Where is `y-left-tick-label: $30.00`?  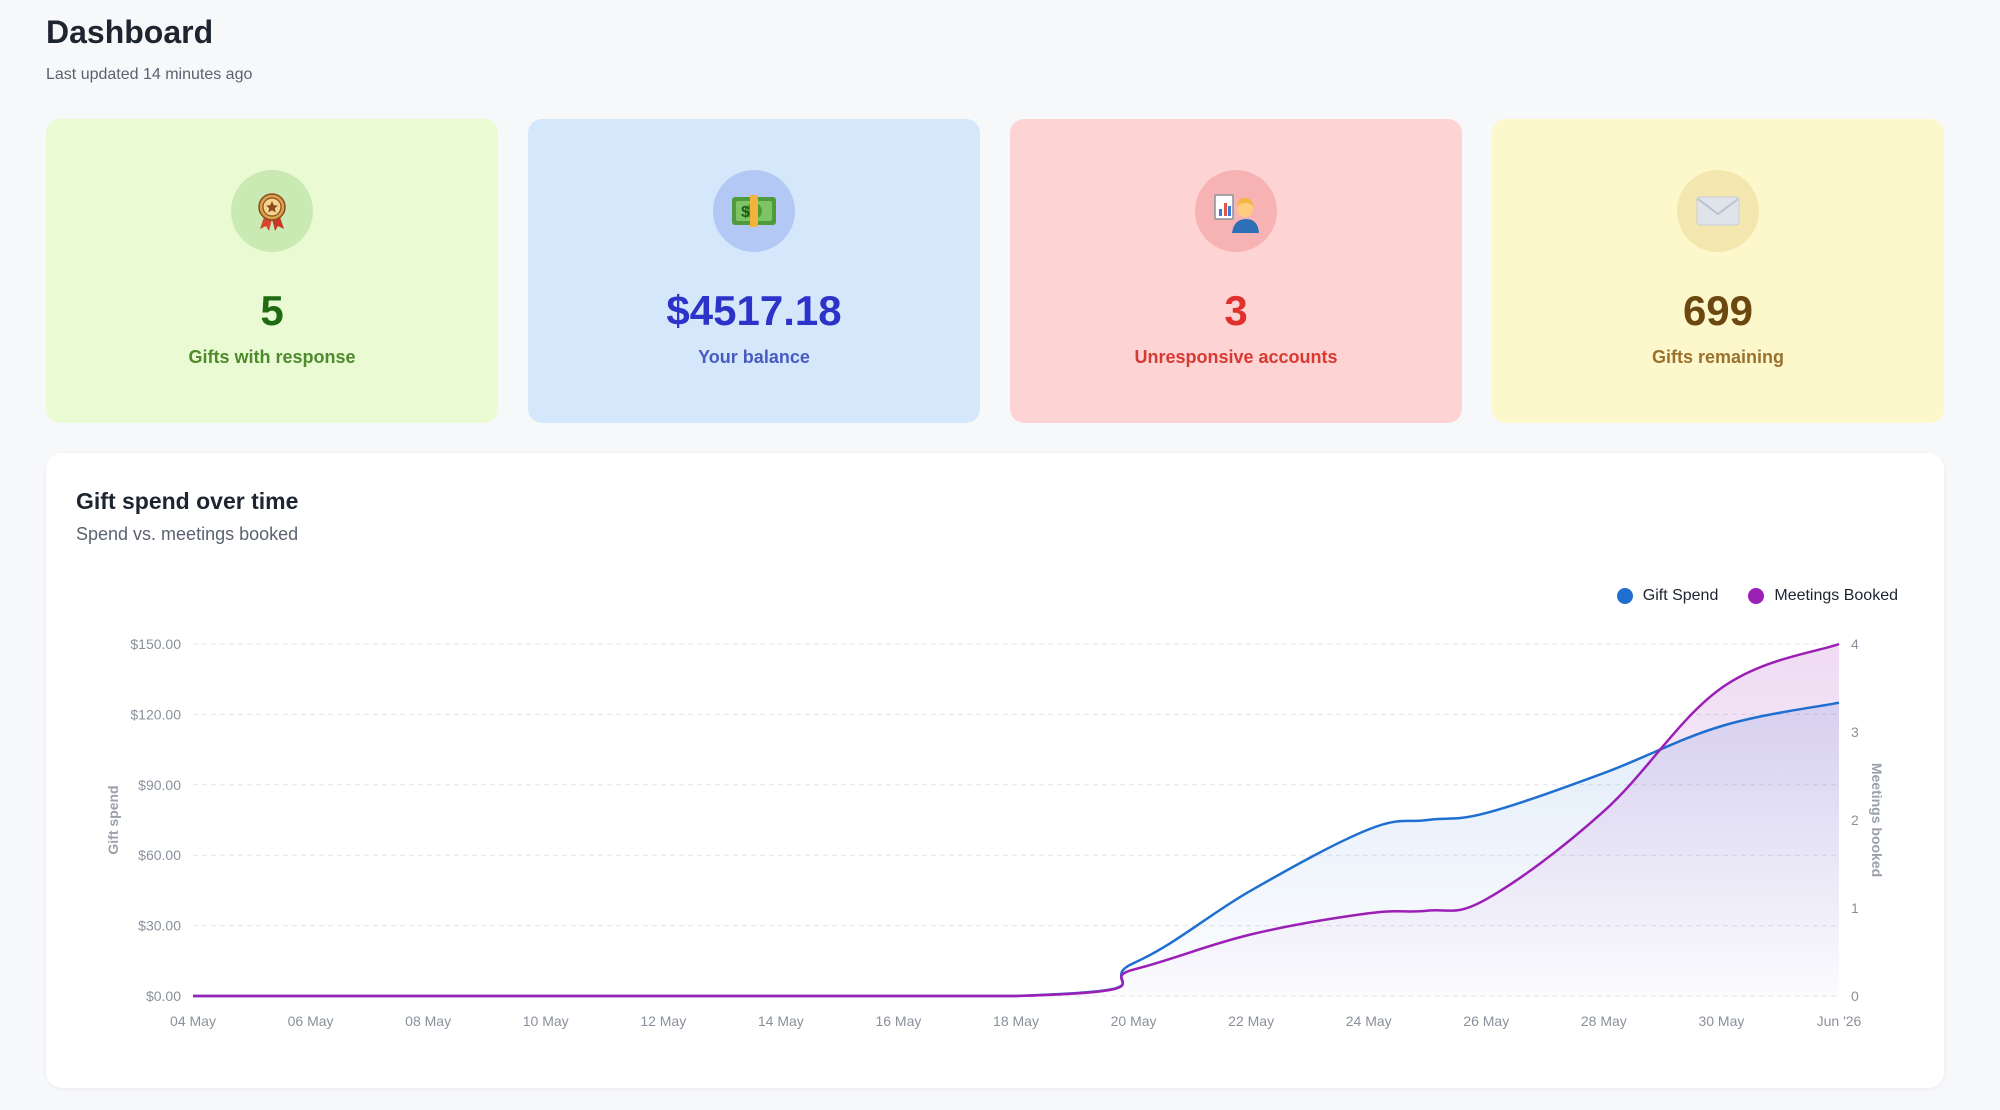
y-left-tick-label: $30.00 is located at coordinates (159, 926).